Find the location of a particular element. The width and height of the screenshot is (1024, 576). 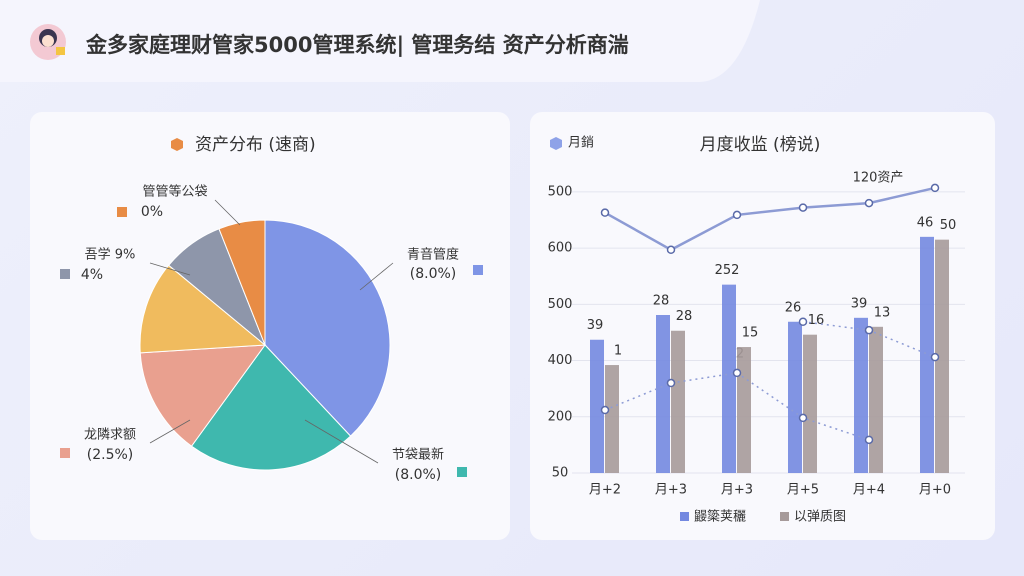

top-legend-label: 月銷 is located at coordinates (581, 143).